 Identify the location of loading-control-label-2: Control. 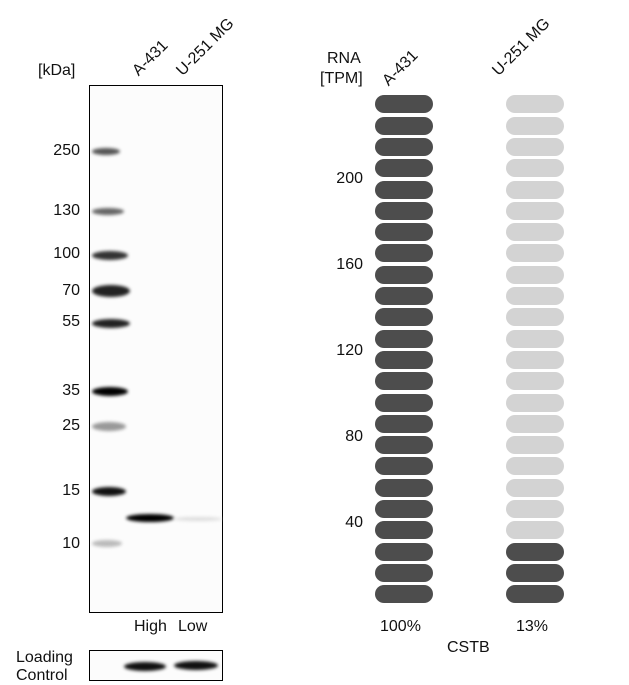
(42, 675).